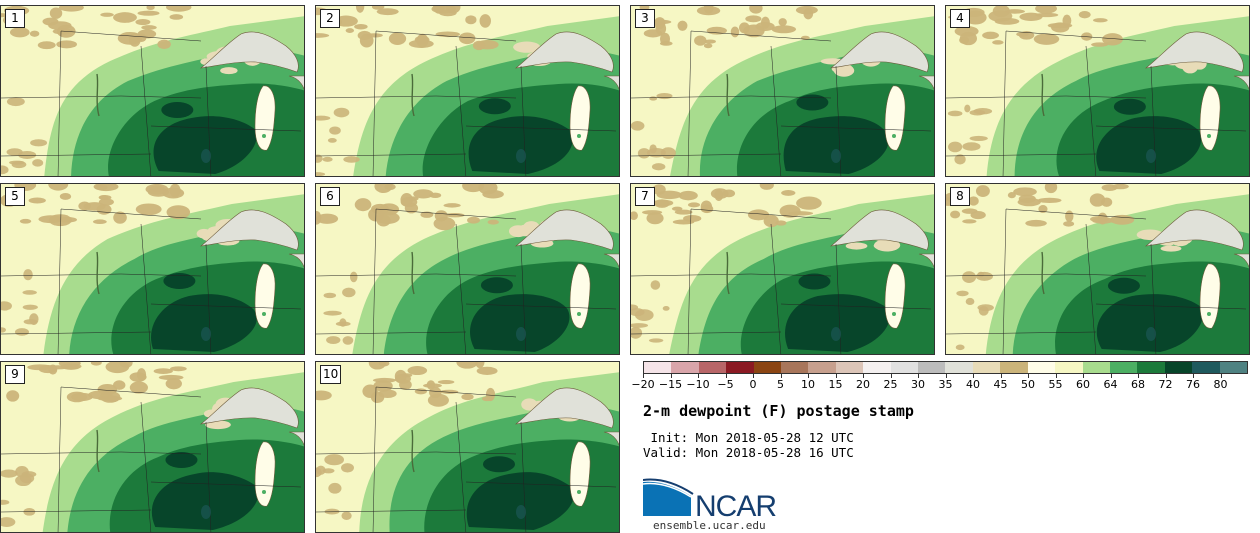  I want to click on stamp-panel-6: 6, so click(467, 269).